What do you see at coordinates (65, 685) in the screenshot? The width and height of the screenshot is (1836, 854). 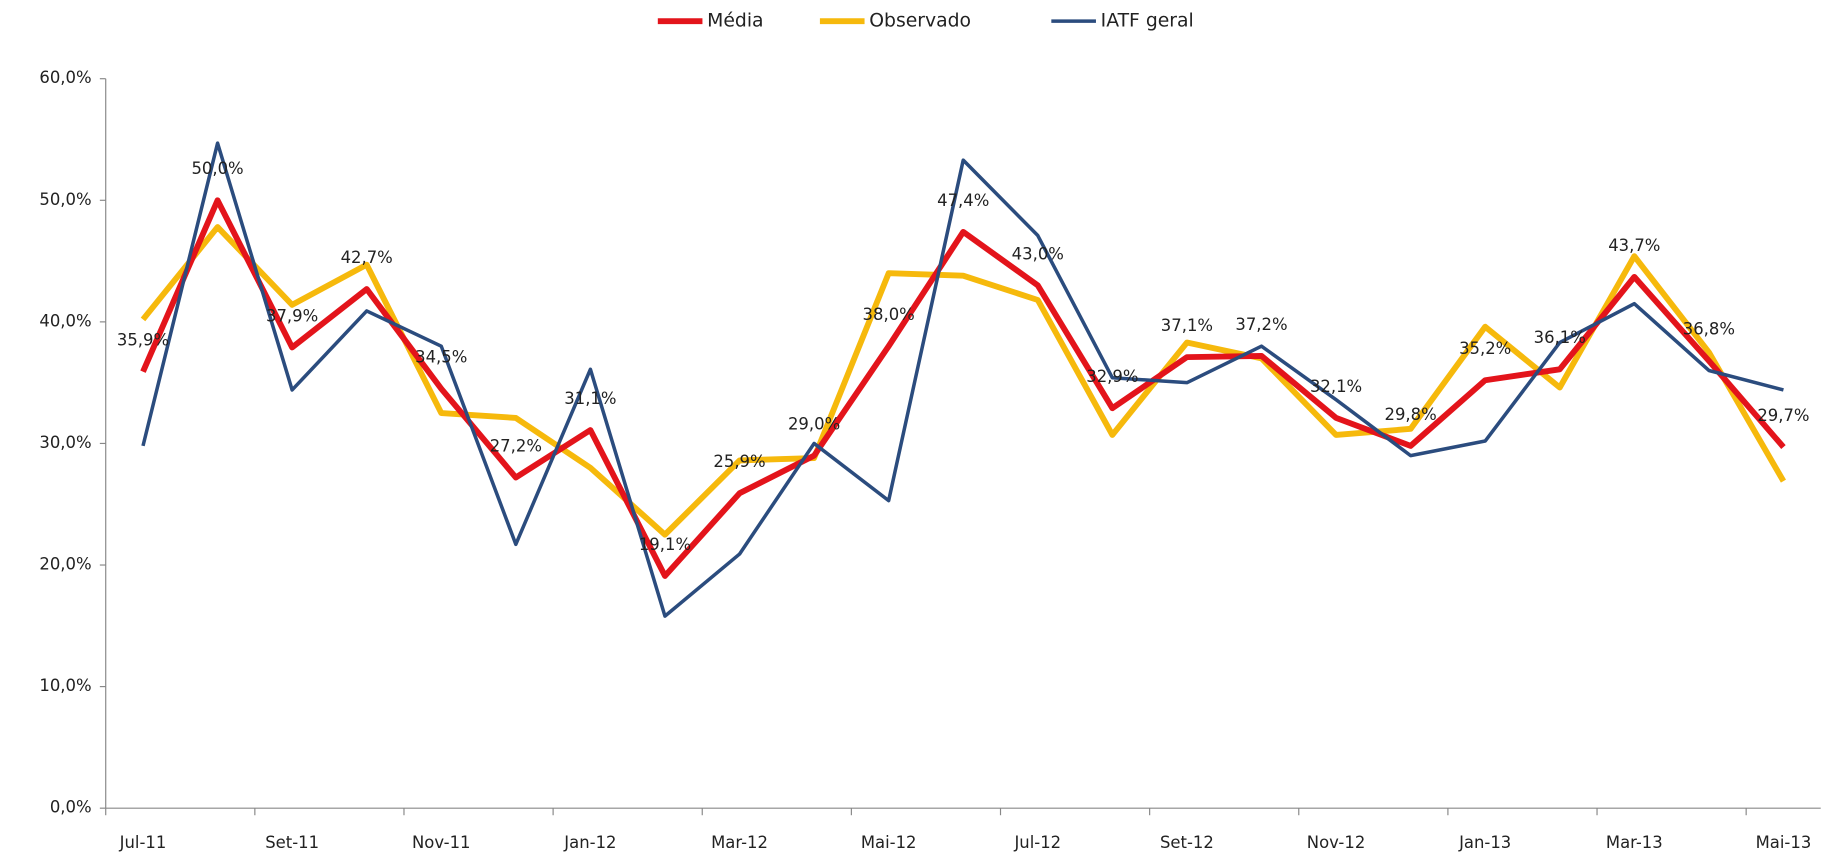 I see `y-tick-label: 10,0%` at bounding box center [65, 685].